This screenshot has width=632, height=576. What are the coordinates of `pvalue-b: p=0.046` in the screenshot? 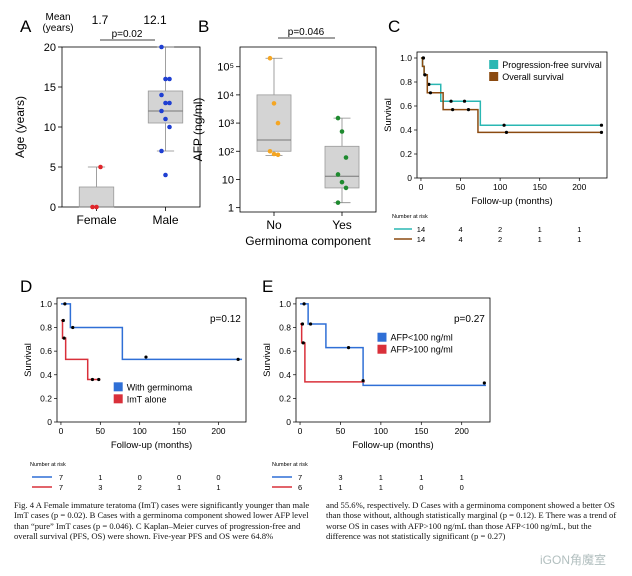 It's located at (306, 32).